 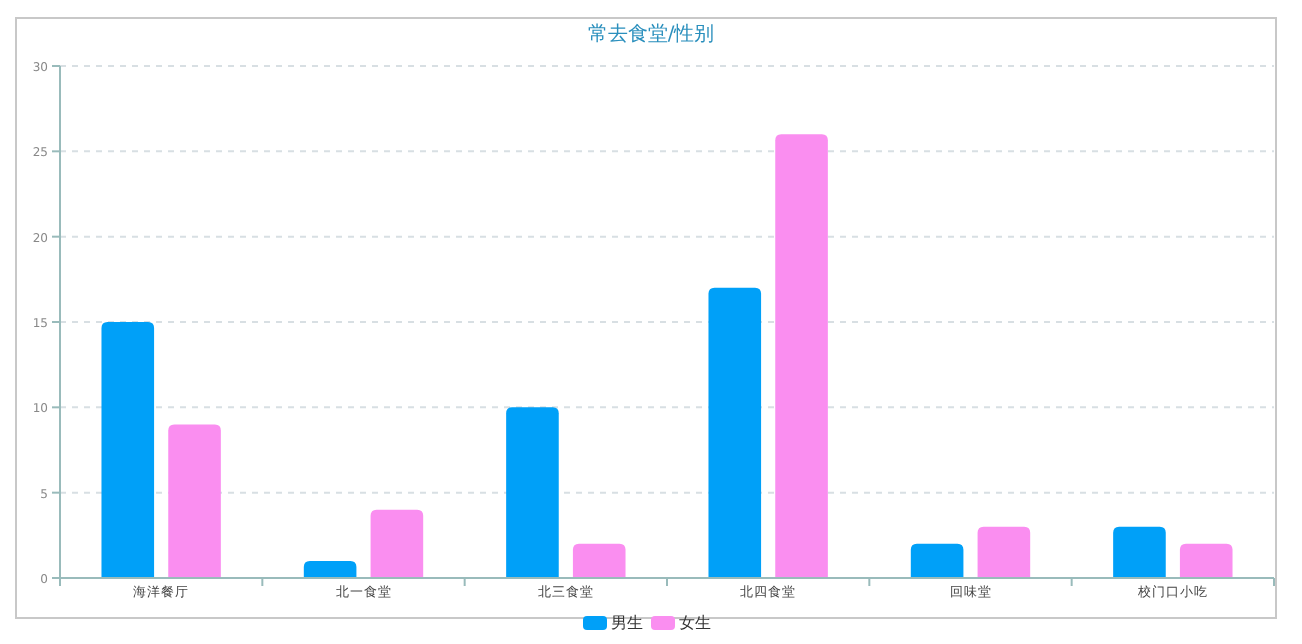 I want to click on legend-label: 男生, so click(x=627, y=623).